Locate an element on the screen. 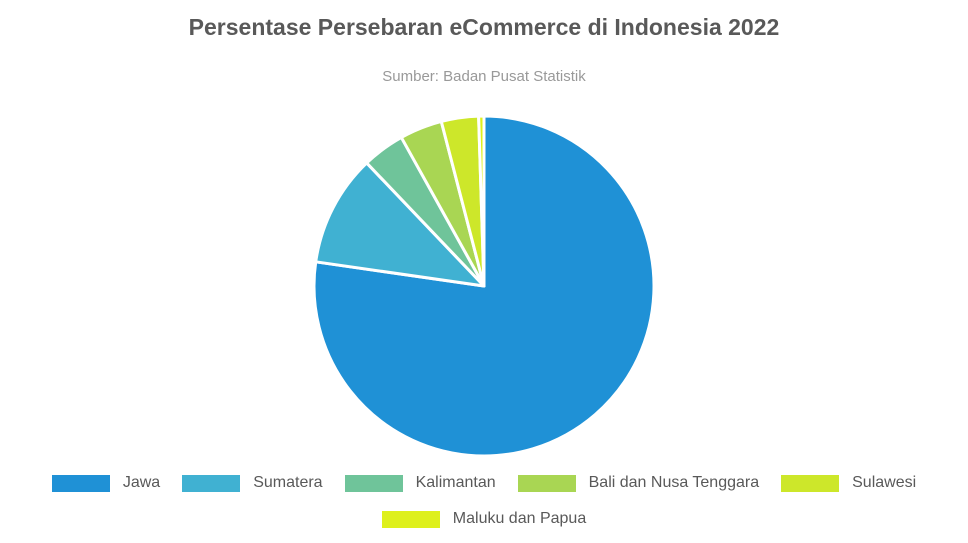  pie-slice-sumatera is located at coordinates (400, 224).